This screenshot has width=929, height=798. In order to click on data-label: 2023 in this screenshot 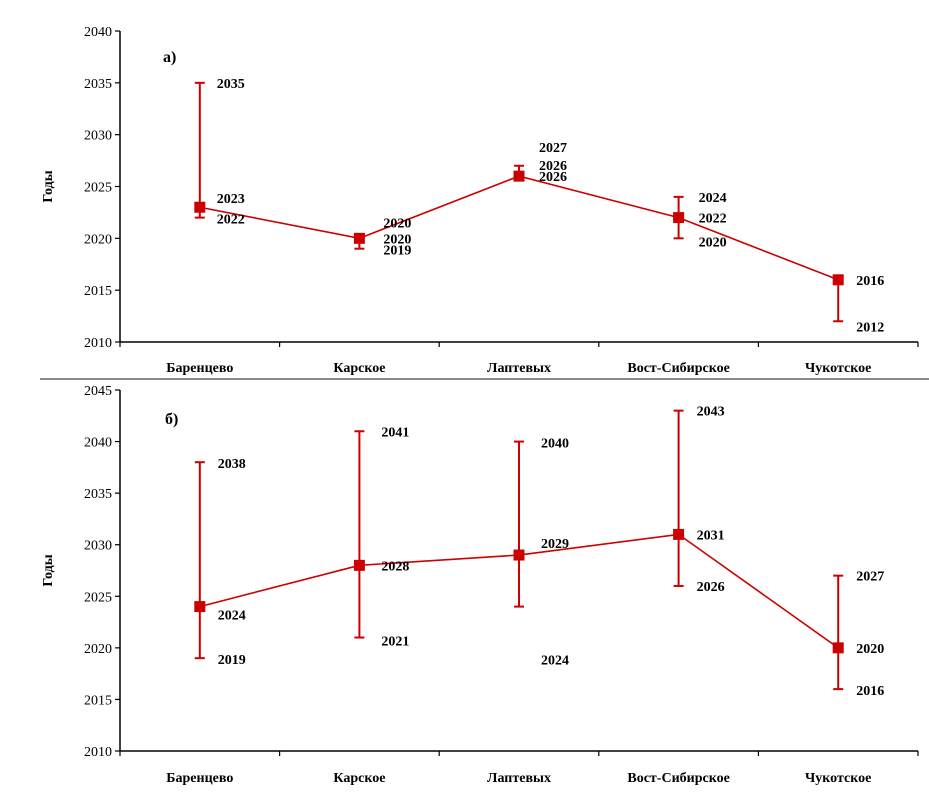, I will do `click(231, 199)`.